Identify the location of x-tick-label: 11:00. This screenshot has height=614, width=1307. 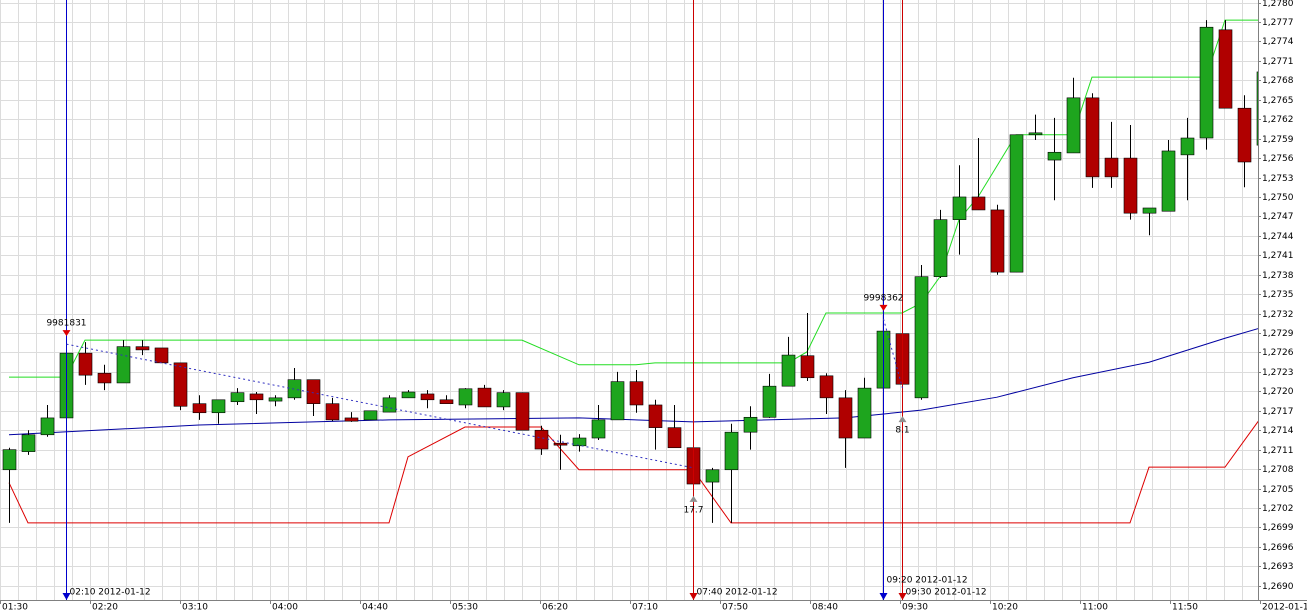
(1095, 608).